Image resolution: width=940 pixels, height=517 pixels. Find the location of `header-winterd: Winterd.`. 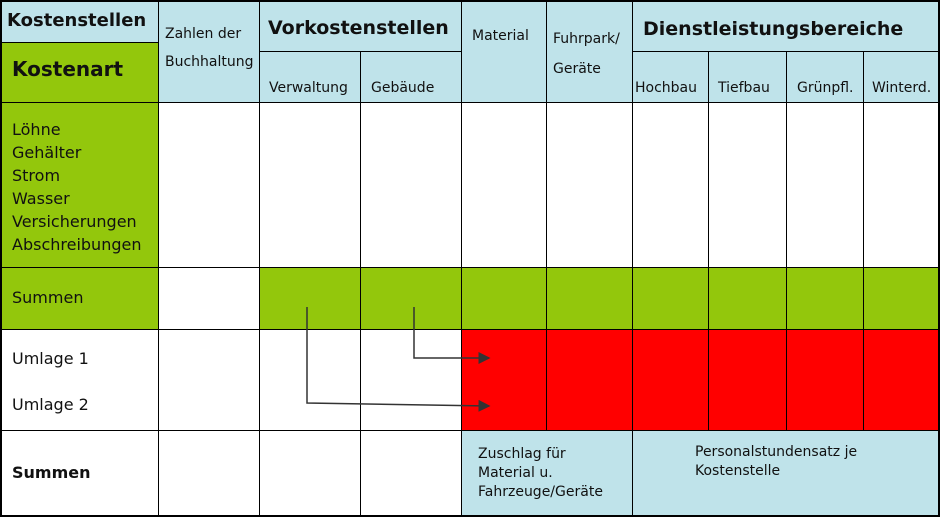

header-winterd: Winterd. is located at coordinates (901, 77).